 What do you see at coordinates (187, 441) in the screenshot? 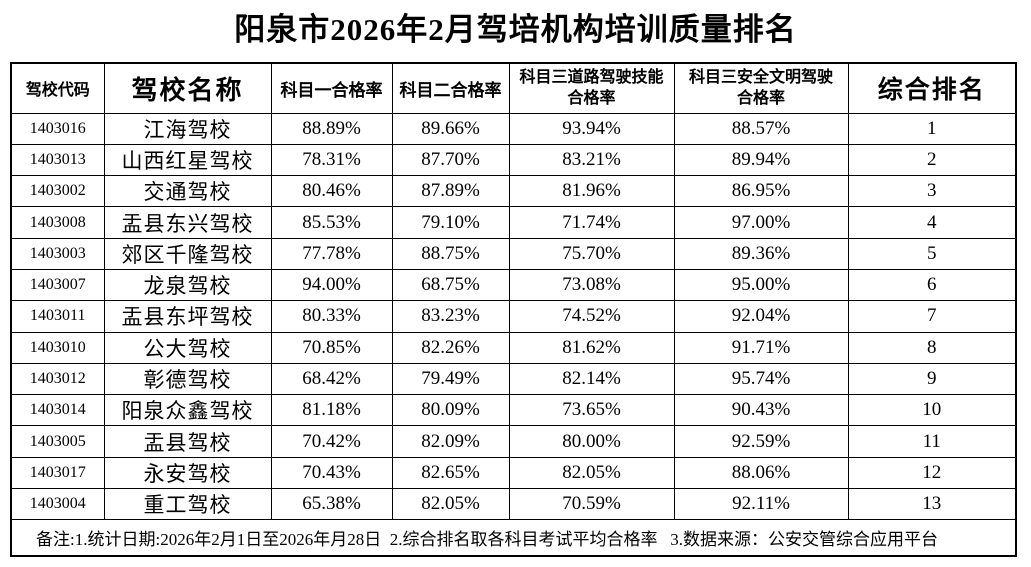
I see `school-name-cell: 盂县驾校` at bounding box center [187, 441].